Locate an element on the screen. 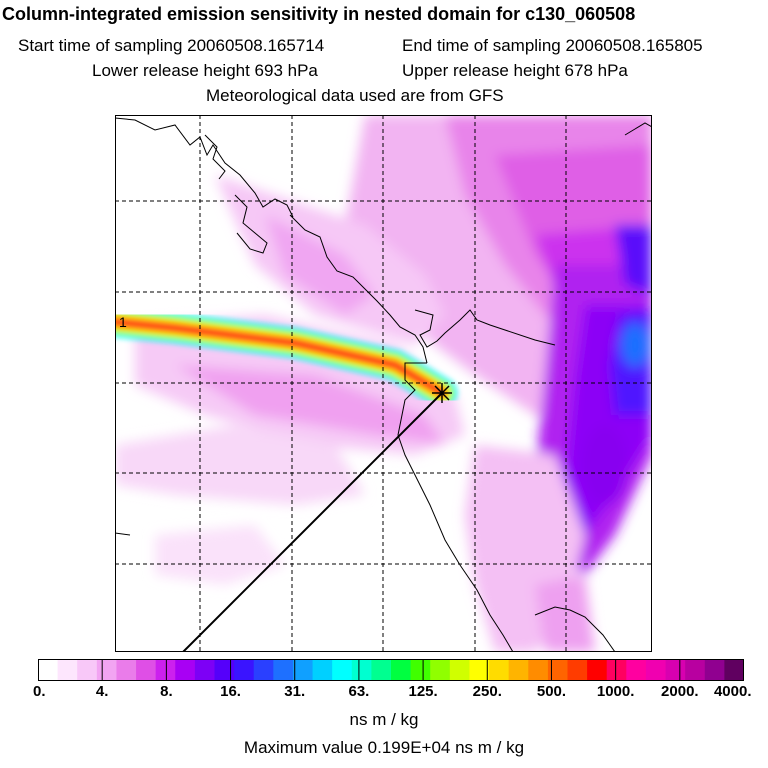 This screenshot has height=768, width=768. colorbar-frame is located at coordinates (391, 670).